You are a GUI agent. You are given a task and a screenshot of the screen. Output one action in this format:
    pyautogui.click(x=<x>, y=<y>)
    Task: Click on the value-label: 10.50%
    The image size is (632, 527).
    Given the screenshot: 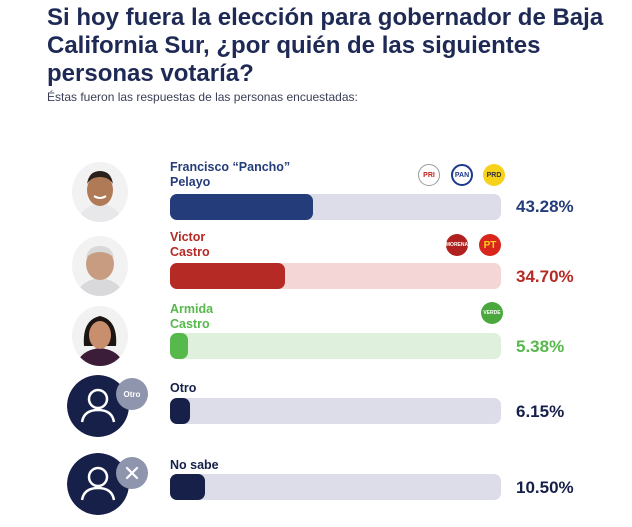 What is the action you would take?
    pyautogui.click(x=545, y=487)
    